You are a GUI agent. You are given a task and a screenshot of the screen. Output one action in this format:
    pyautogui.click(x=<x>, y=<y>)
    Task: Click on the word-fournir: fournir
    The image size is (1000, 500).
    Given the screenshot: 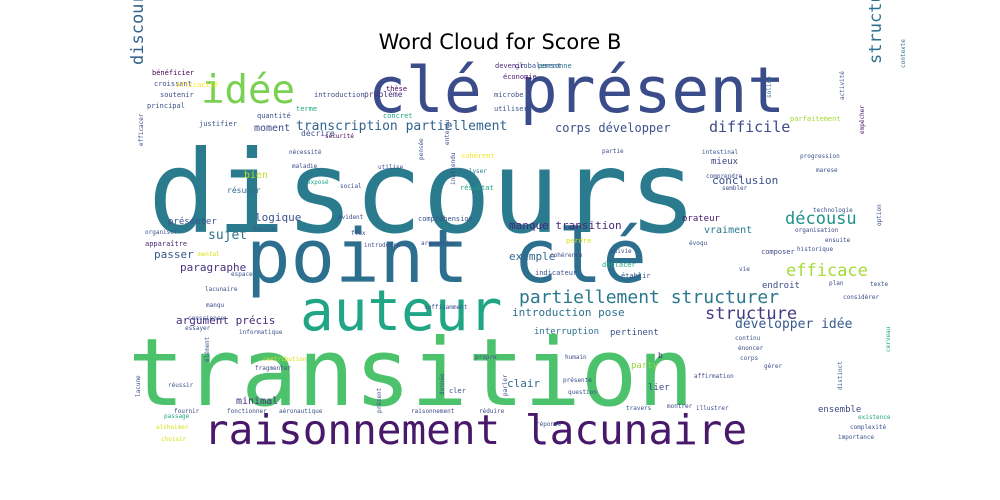 What is the action you would take?
    pyautogui.click(x=187, y=411)
    